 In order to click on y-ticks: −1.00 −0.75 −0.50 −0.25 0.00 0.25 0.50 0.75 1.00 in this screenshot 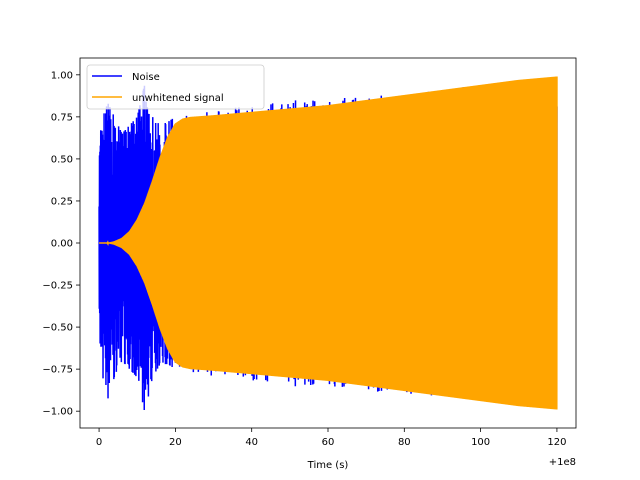, I will do `click(61, 244)`.